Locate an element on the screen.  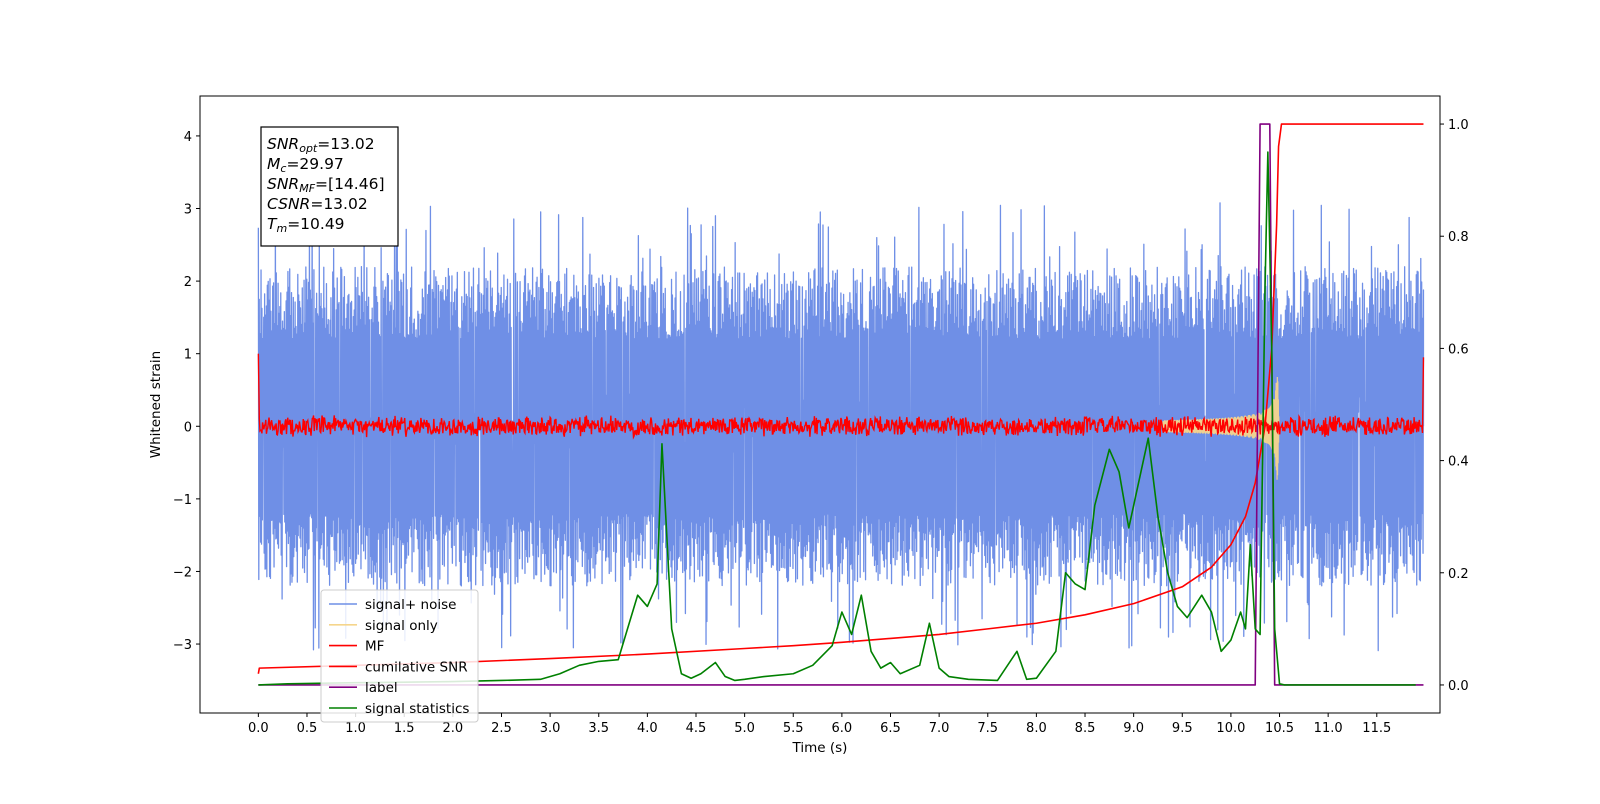
y-right-tick-label: 1.0 is located at coordinates (1458, 125).